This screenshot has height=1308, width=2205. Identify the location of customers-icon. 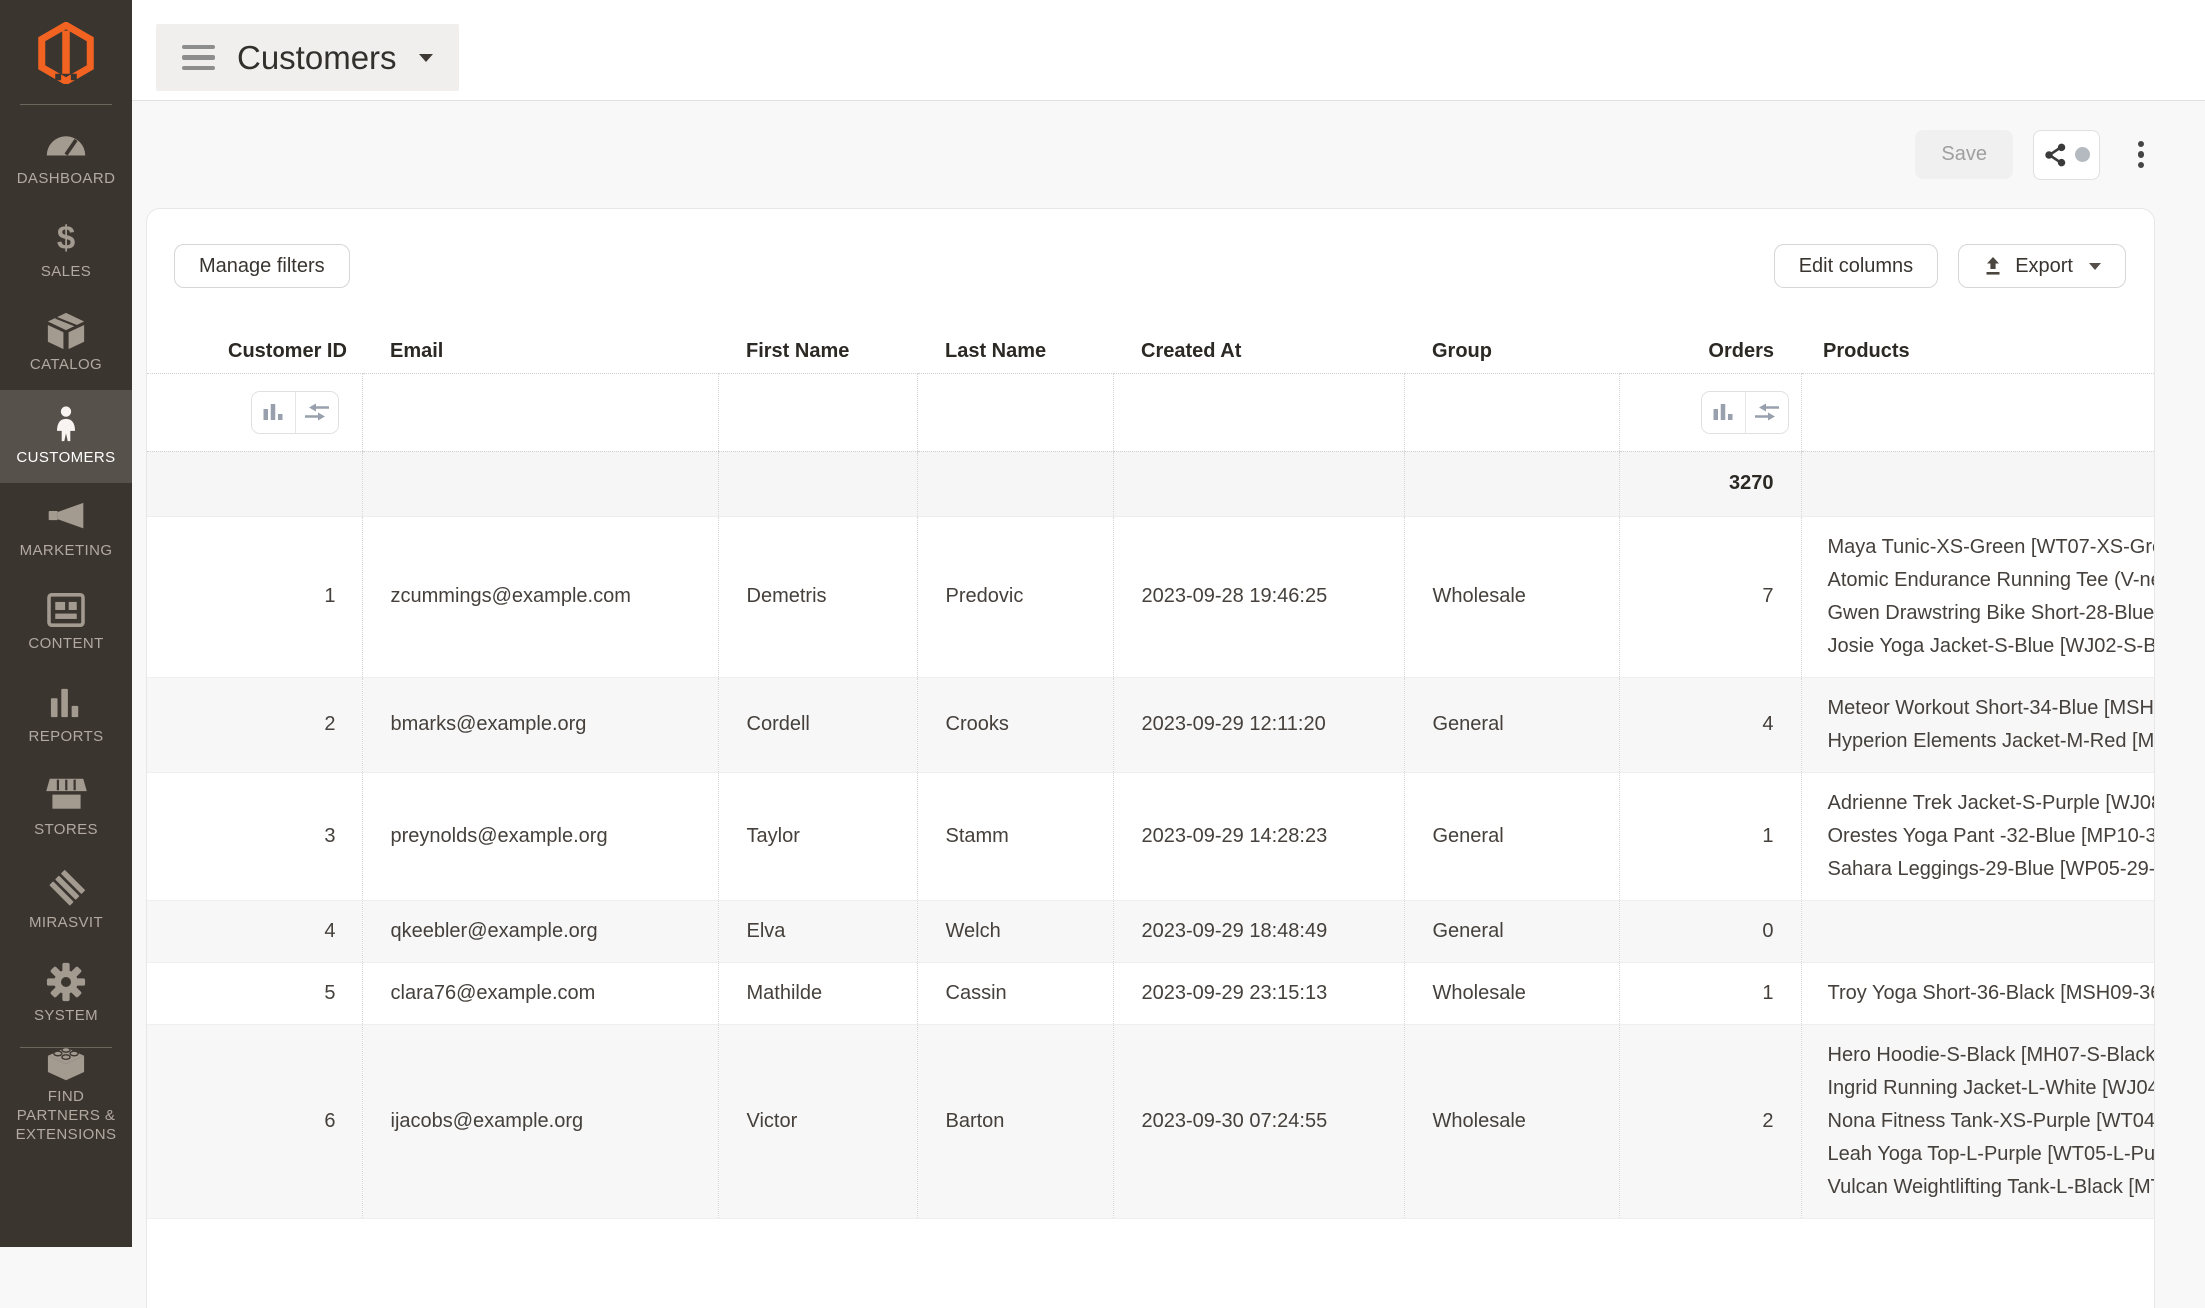
(66, 423).